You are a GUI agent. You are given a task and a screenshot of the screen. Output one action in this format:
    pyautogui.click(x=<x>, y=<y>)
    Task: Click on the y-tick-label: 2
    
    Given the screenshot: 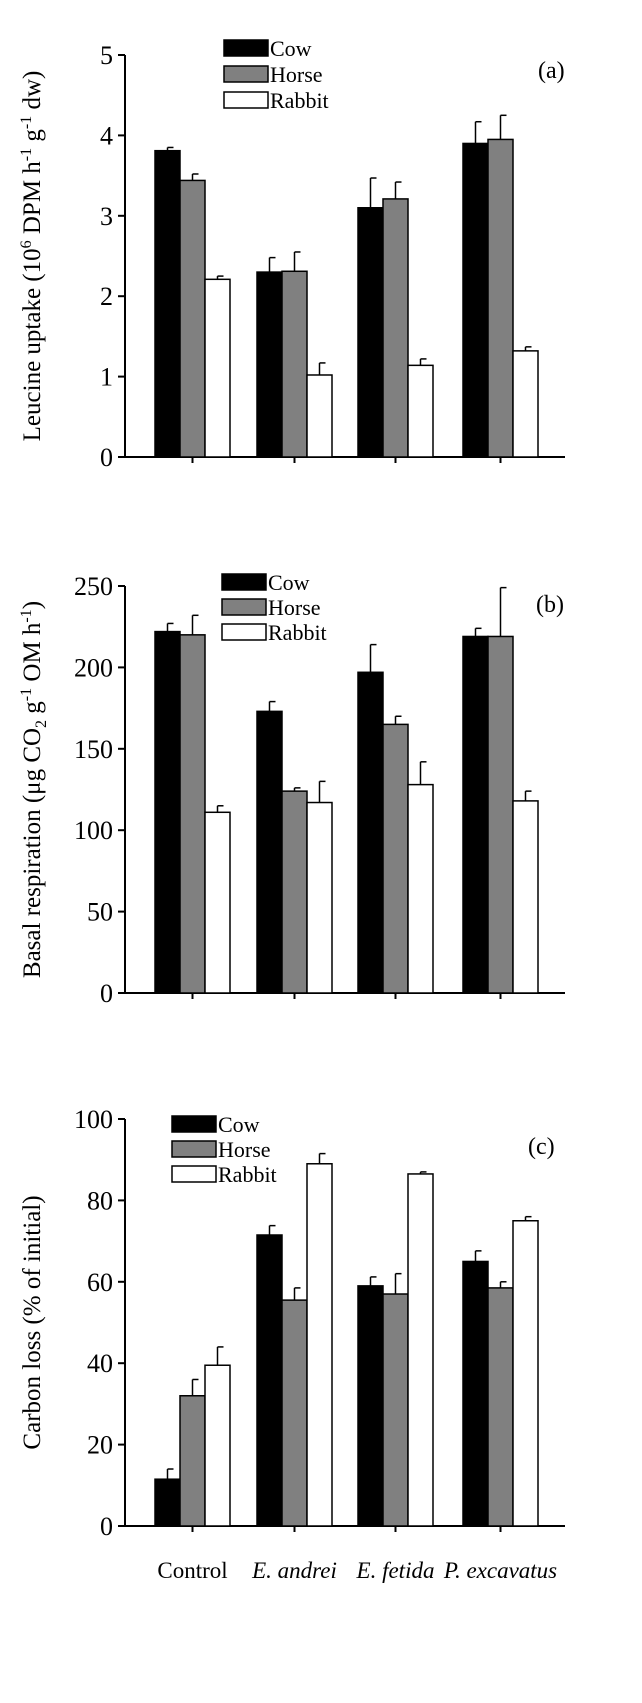 What is the action you would take?
    pyautogui.click(x=106, y=296)
    